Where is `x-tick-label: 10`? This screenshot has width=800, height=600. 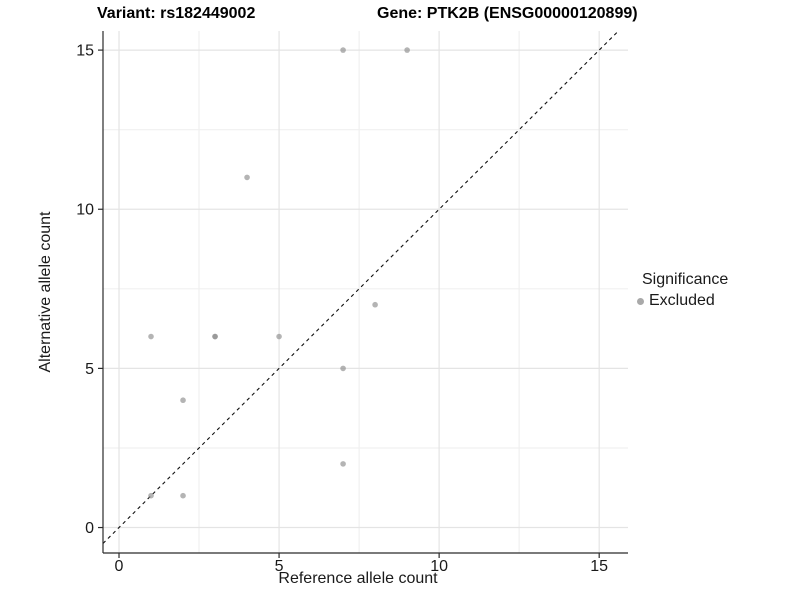 x-tick-label: 10 is located at coordinates (439, 566).